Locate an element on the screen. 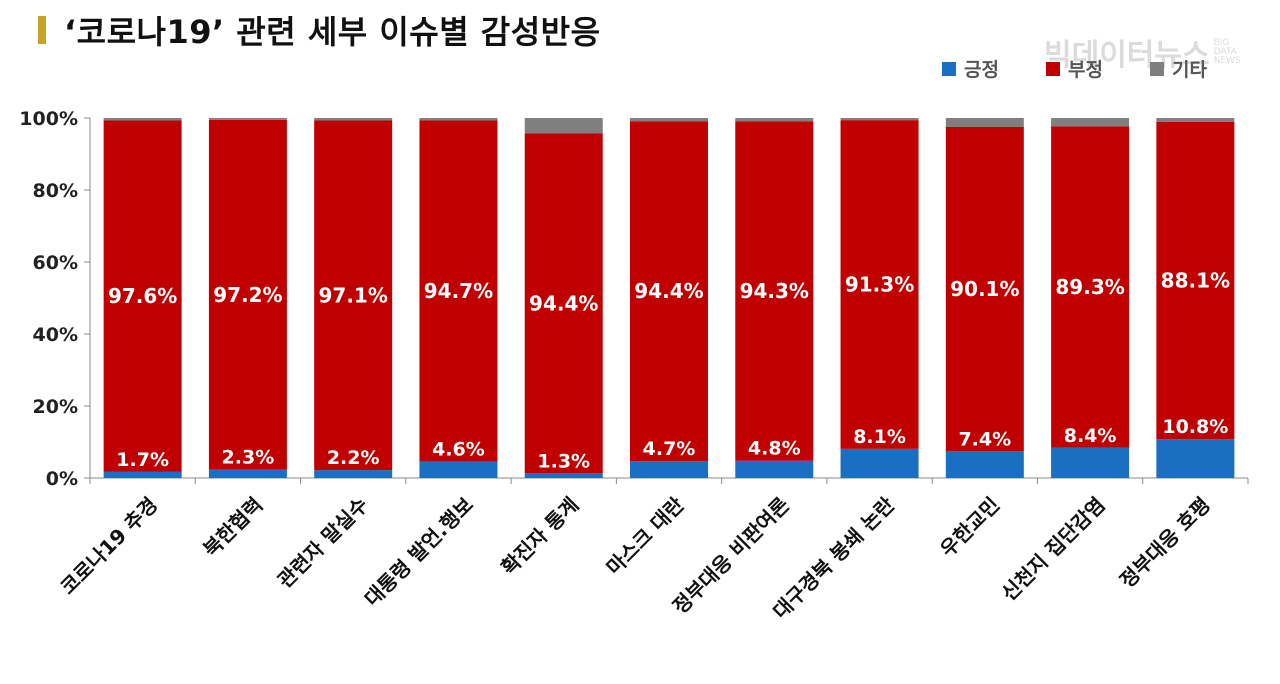 The height and width of the screenshot is (684, 1280). x-category-label: 신천지 집단감염 is located at coordinates (1053, 549).